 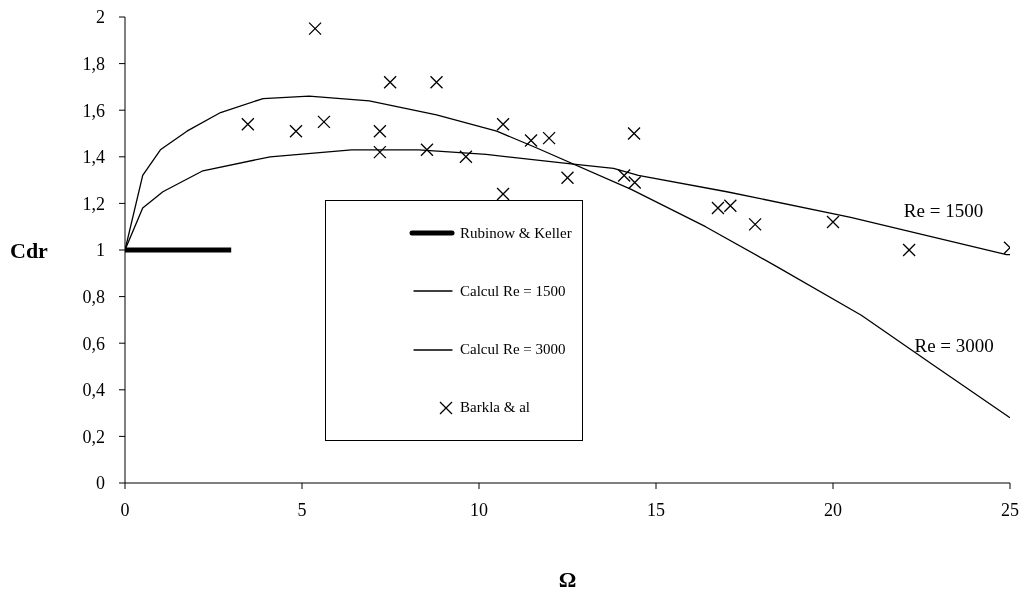 I want to click on legend-label: Calcul Re = 3000, so click(x=513, y=350).